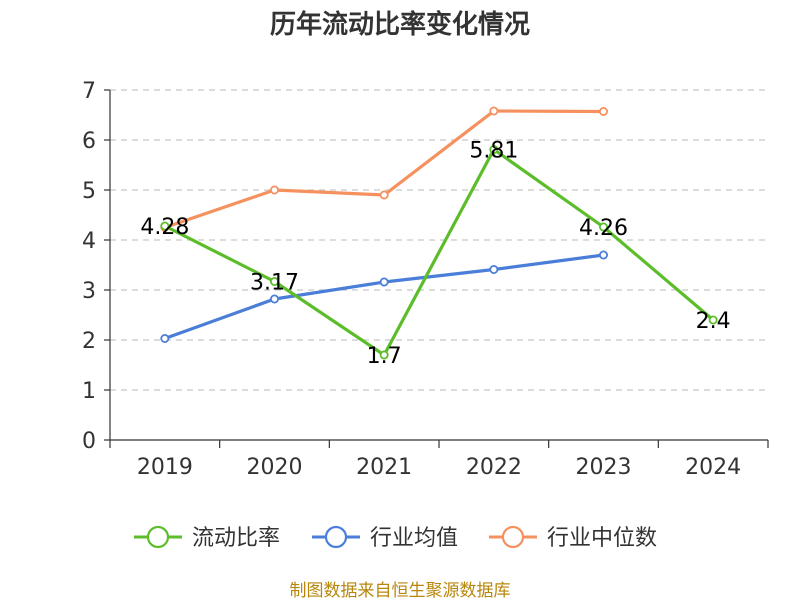 The height and width of the screenshot is (600, 800). Describe the element at coordinates (89, 241) in the screenshot. I see `y-tick-label: 4` at that location.